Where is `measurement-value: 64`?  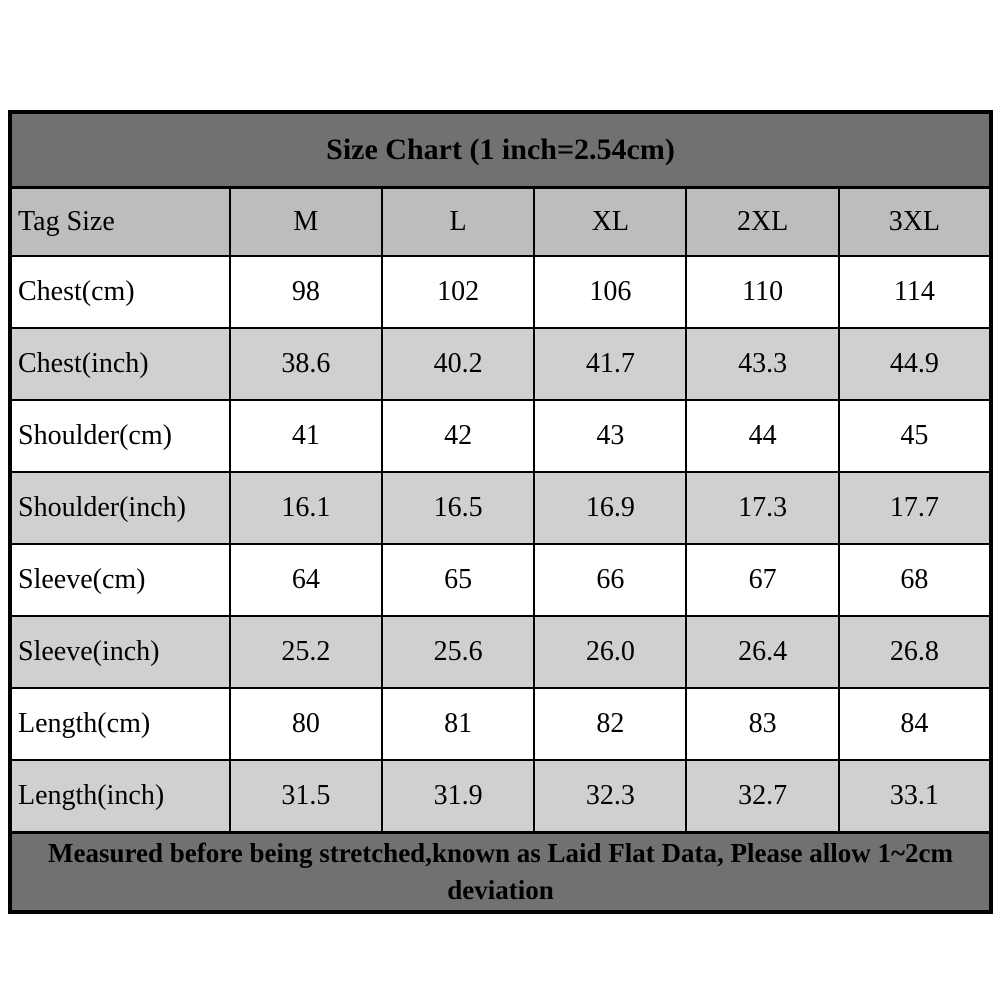 measurement-value: 64 is located at coordinates (305, 580).